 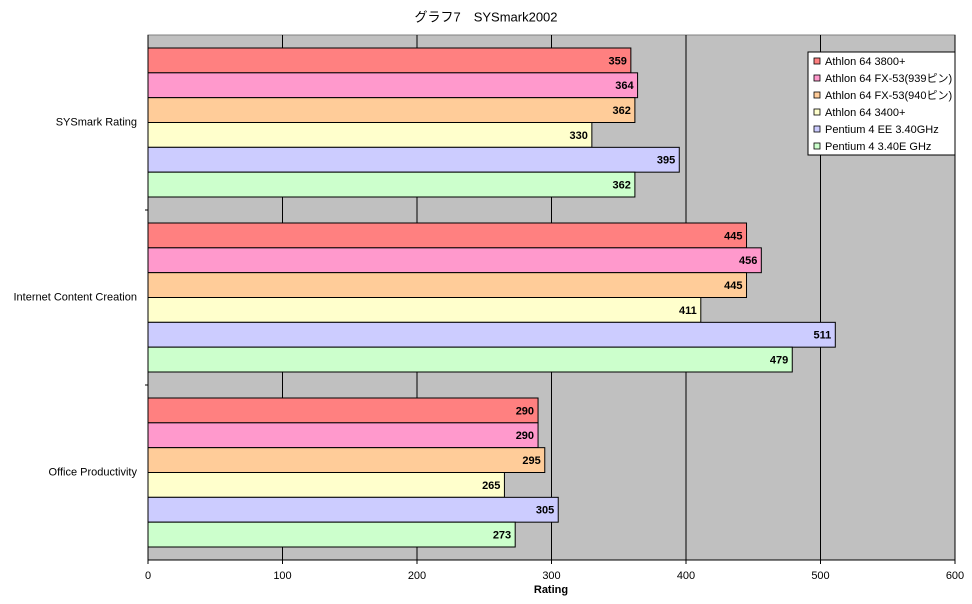 What do you see at coordinates (545, 511) in the screenshot?
I see `data-label: 305` at bounding box center [545, 511].